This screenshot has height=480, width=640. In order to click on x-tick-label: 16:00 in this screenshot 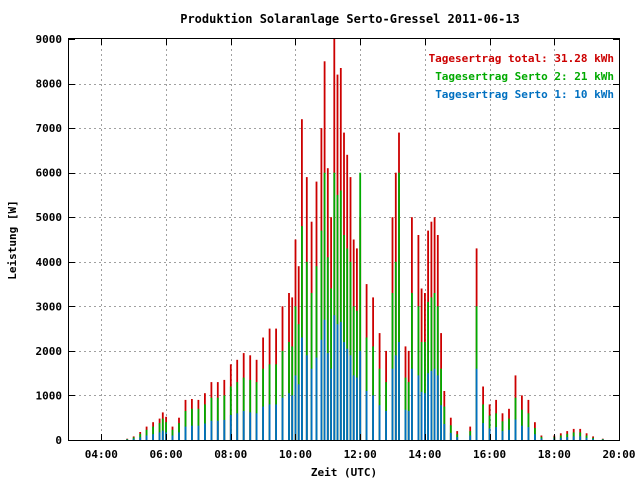, I will do `click(489, 454)`.